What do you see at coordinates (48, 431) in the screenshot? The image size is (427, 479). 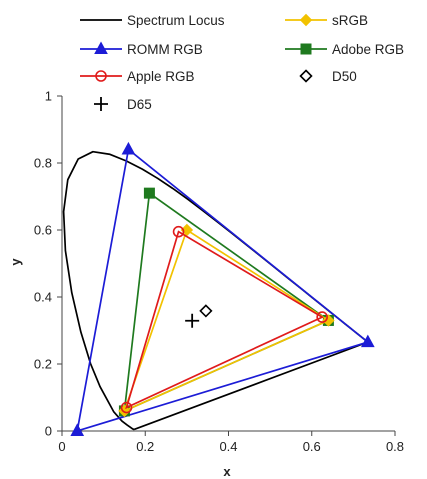 I see `y-tick-label: 0` at bounding box center [48, 431].